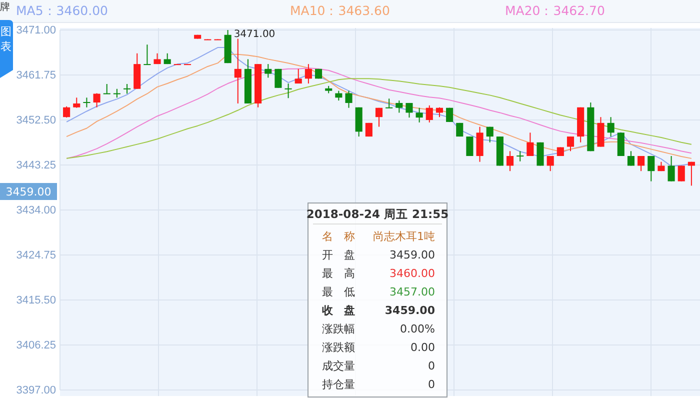 This screenshot has height=398, width=700. What do you see at coordinates (36, 390) in the screenshot?
I see `y-tick-label: 3397.00` at bounding box center [36, 390].